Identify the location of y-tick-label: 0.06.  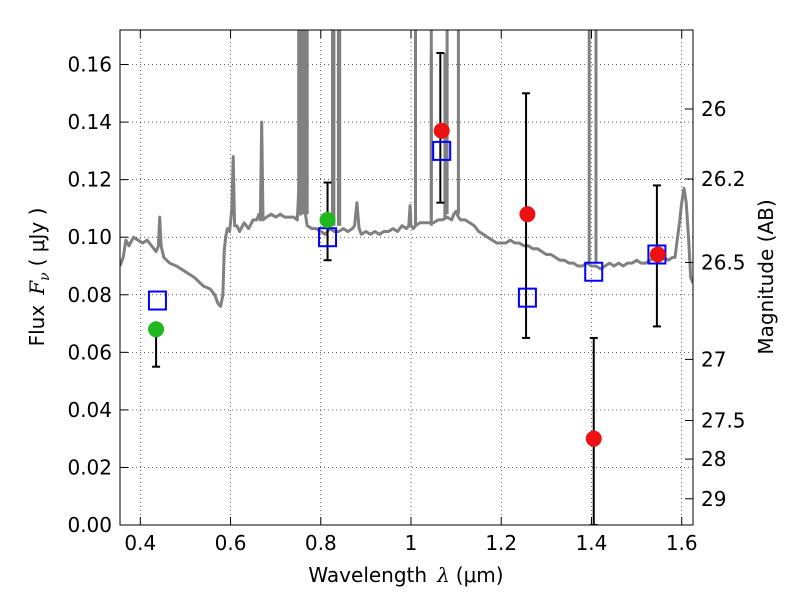
(89, 352).